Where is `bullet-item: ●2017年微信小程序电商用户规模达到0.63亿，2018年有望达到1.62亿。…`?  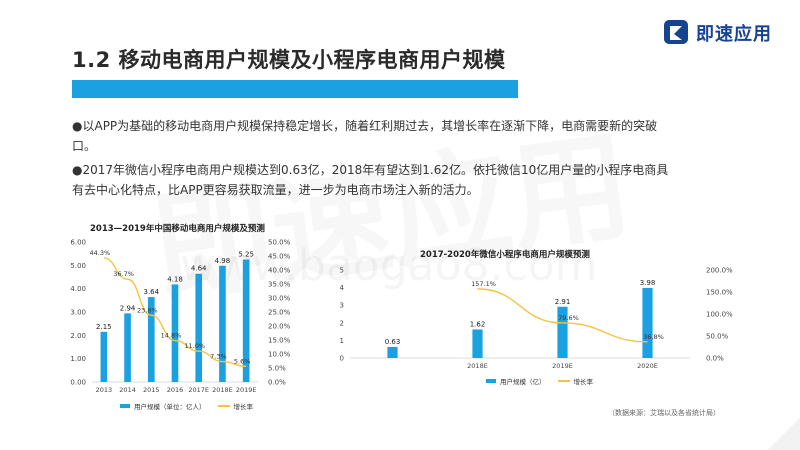 bullet-item: ●2017年微信小程序电商用户规模达到0.63亿，2018年有望达到1.62亿。… is located at coordinates (372, 180).